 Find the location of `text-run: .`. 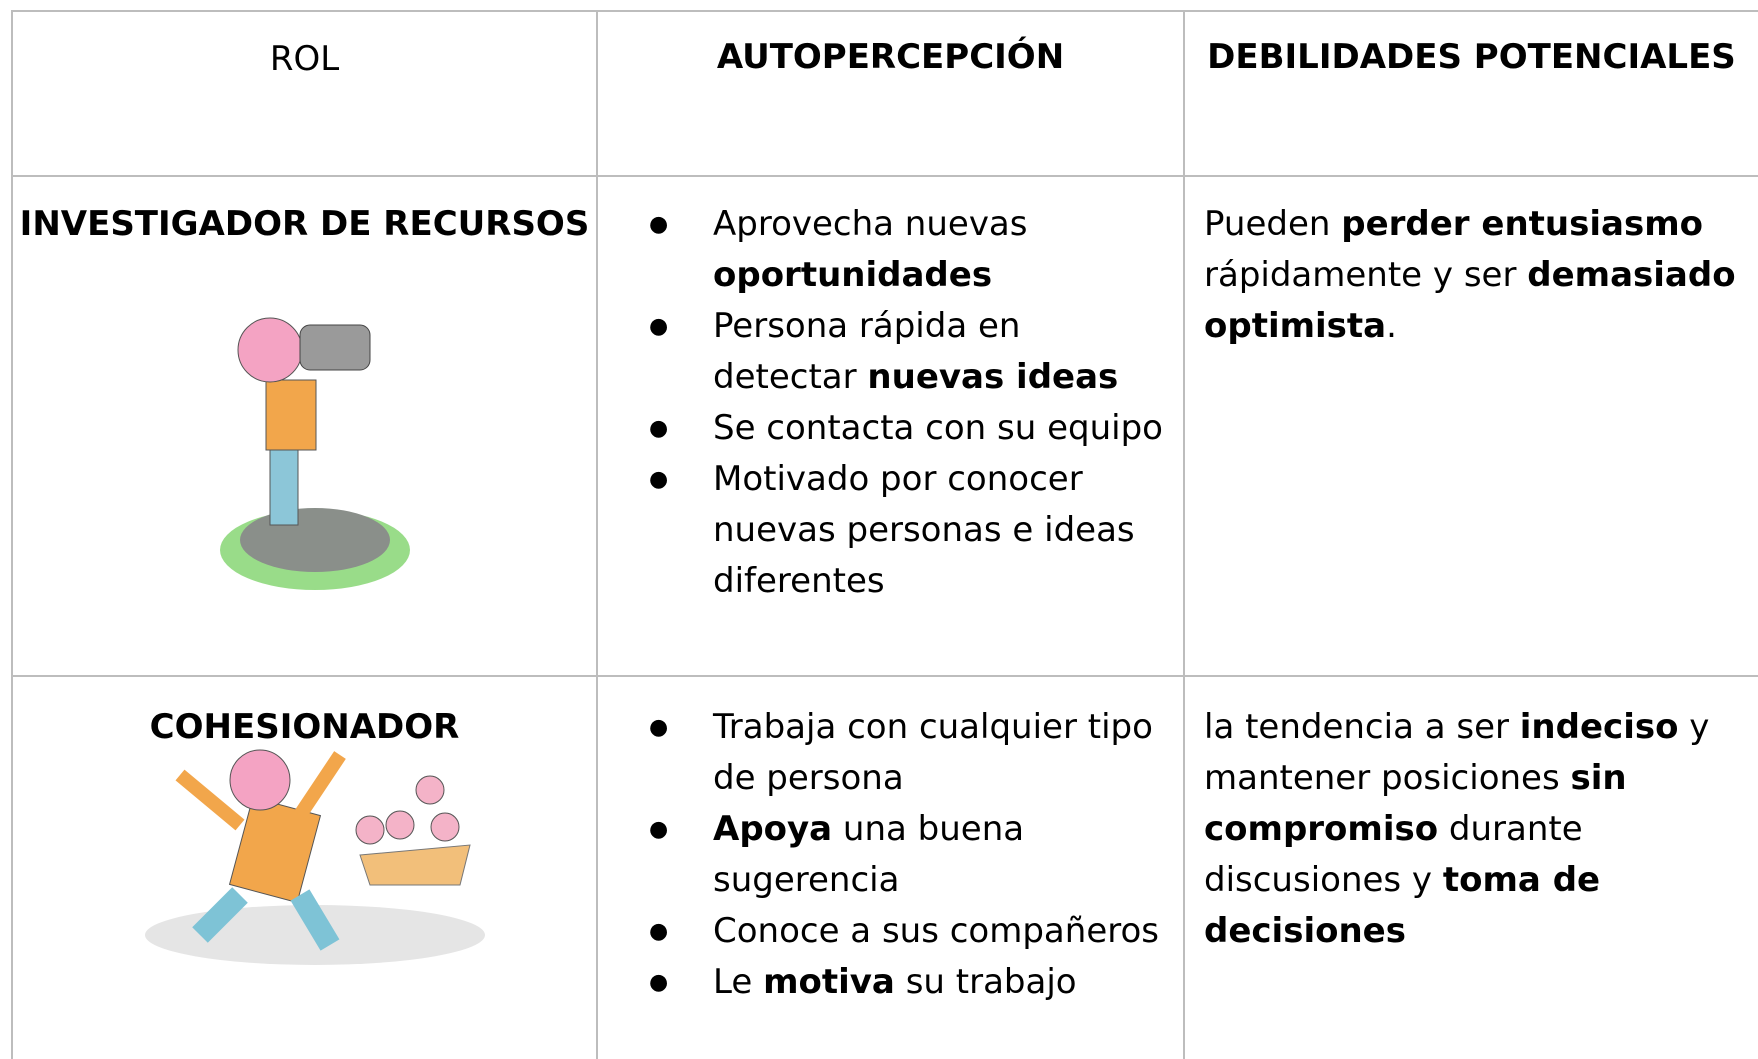

text-run: . is located at coordinates (1391, 326).